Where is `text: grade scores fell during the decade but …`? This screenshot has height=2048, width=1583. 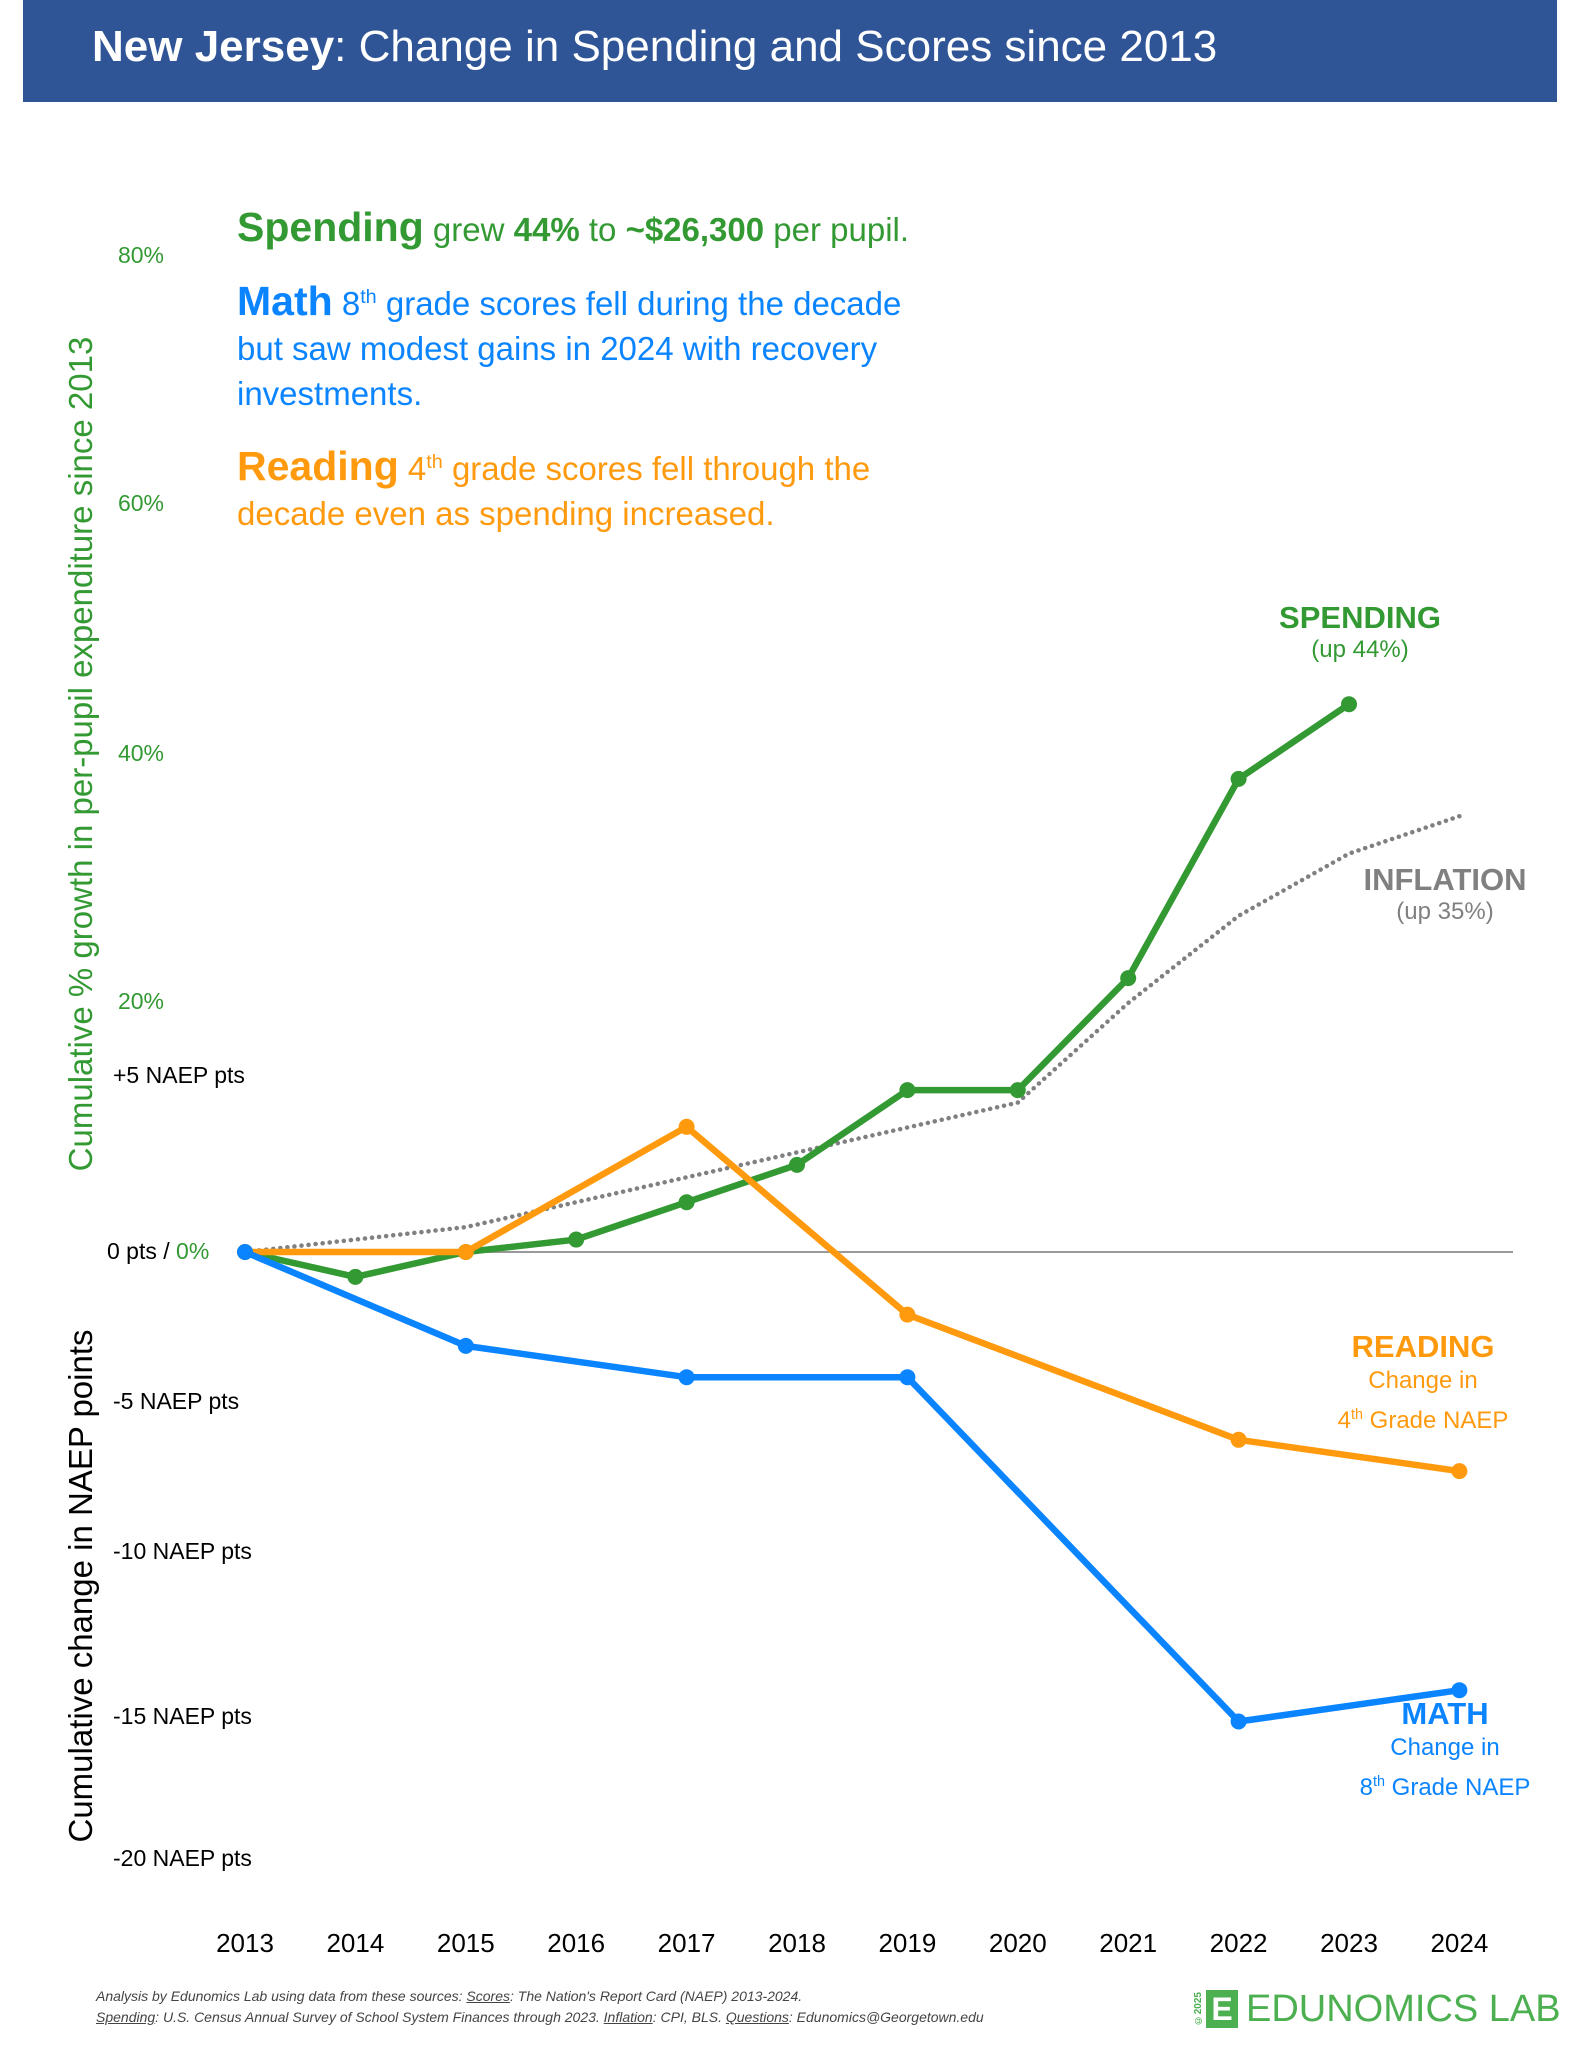 text: grade scores fell during the decade but … is located at coordinates (569, 348).